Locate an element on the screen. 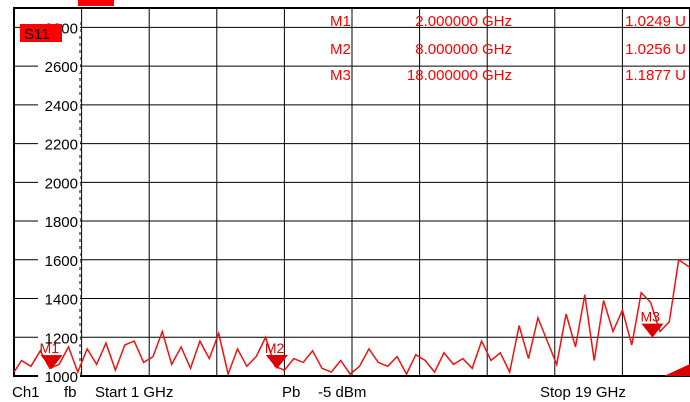 The image size is (690, 402). y-tick-label: 1200 is located at coordinates (61, 338).